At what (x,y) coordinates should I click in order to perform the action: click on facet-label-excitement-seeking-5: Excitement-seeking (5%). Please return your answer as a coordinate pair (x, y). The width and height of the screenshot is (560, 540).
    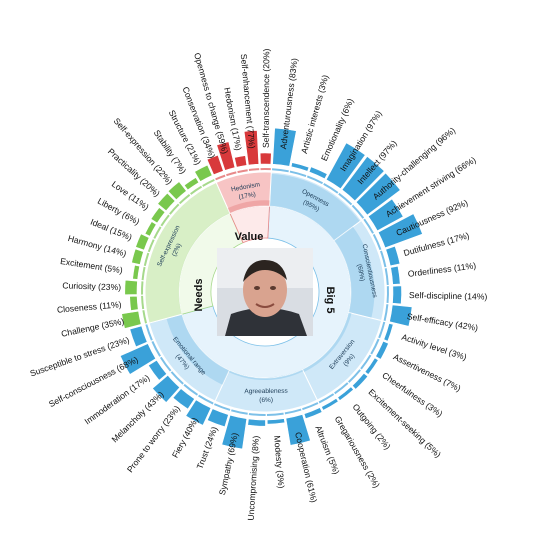
    Looking at the image, I should click on (405, 423).